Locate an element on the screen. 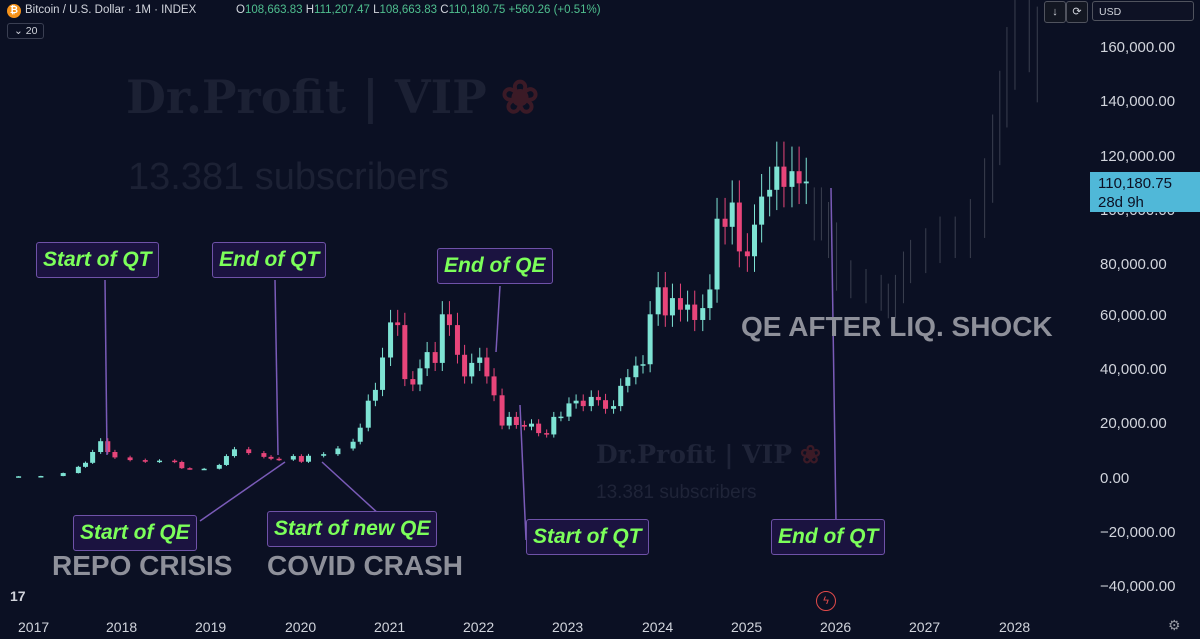 The height and width of the screenshot is (639, 1200). annotation-start-qt-2022: Start of QT is located at coordinates (587, 537).